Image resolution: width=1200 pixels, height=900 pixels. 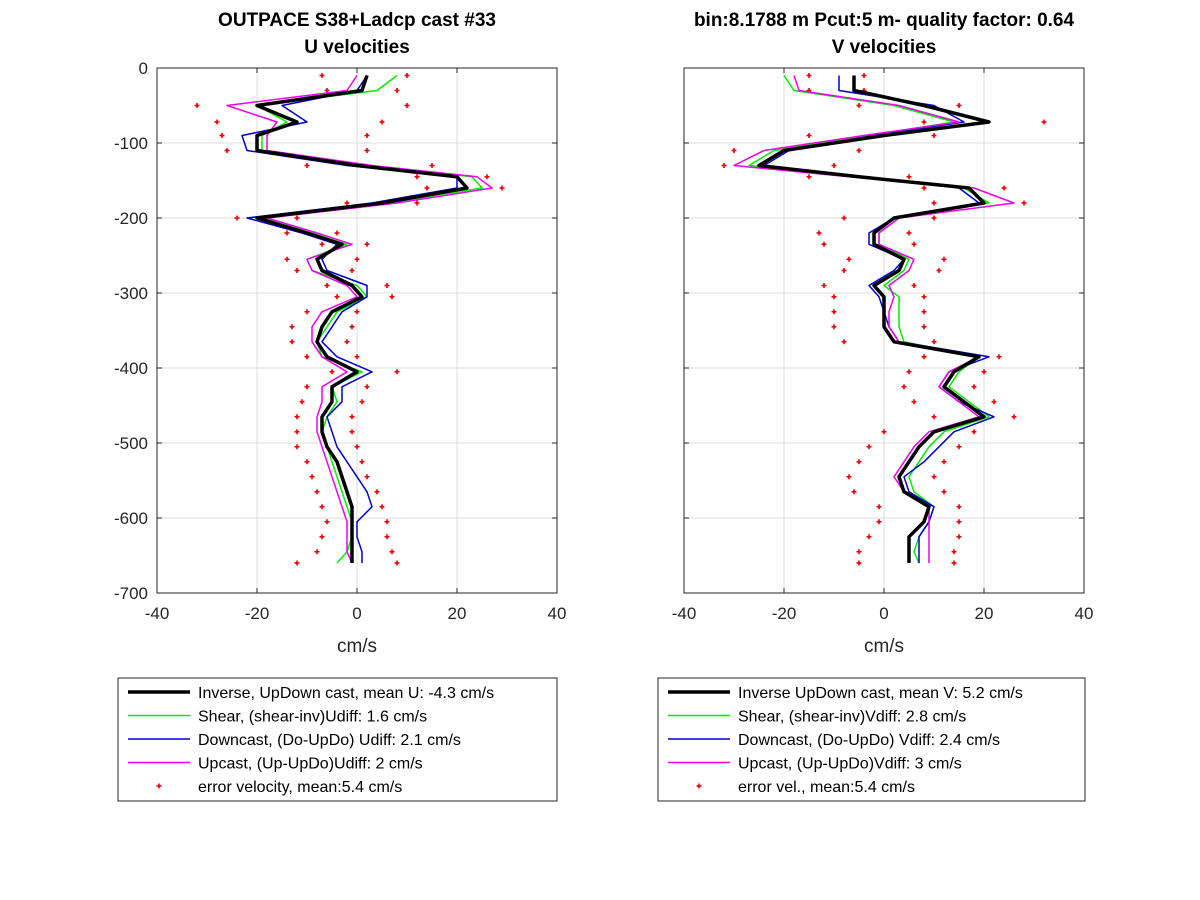 What do you see at coordinates (884, 646) in the screenshot?
I see `v-x-axis-label: cm/s` at bounding box center [884, 646].